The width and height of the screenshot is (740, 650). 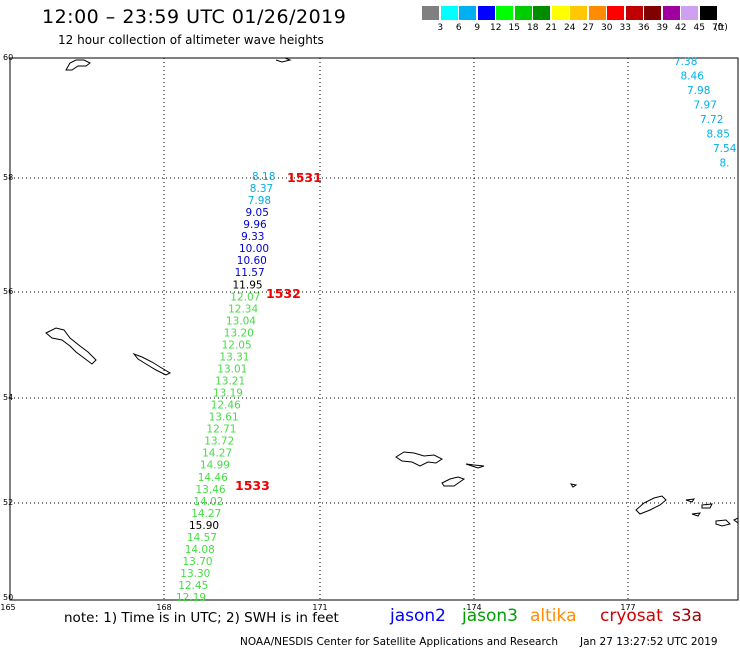 What do you see at coordinates (696, 514) in the screenshot?
I see `island-east-d` at bounding box center [696, 514].